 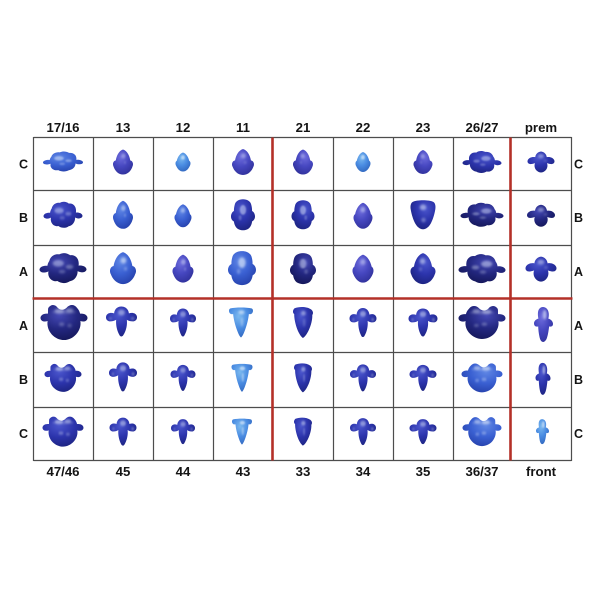 What do you see at coordinates (303, 471) in the screenshot?
I see `svg-text: 33` at bounding box center [303, 471].